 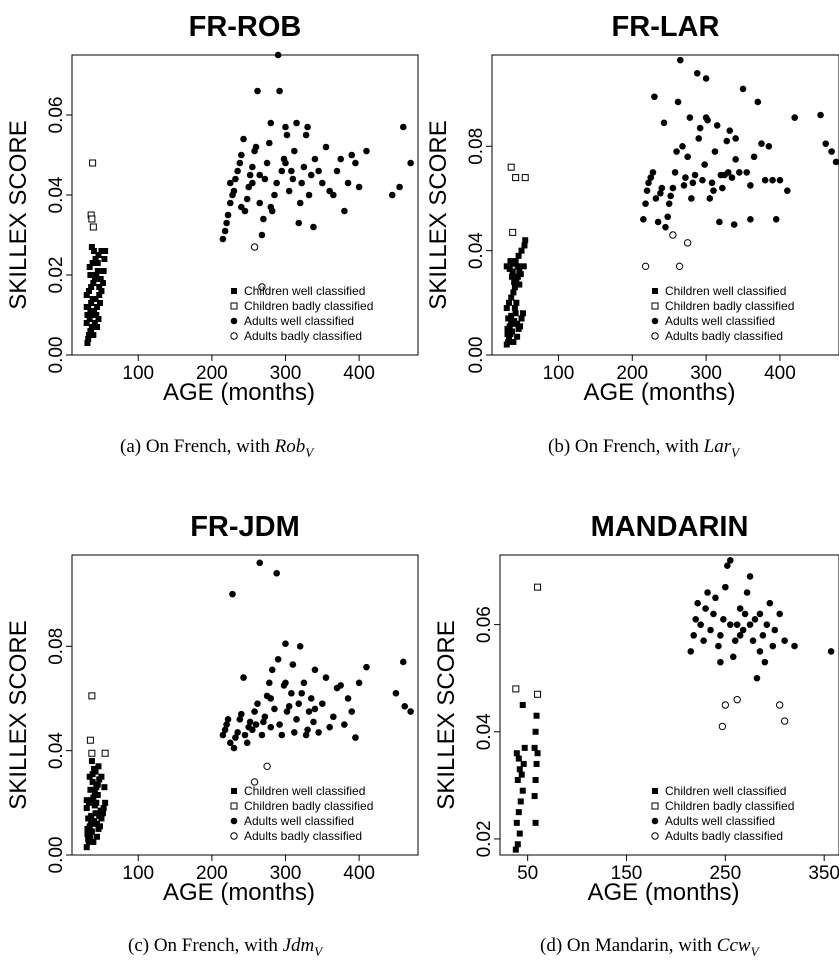 I want to click on y-tick-label: 0.00, so click(x=56, y=355).